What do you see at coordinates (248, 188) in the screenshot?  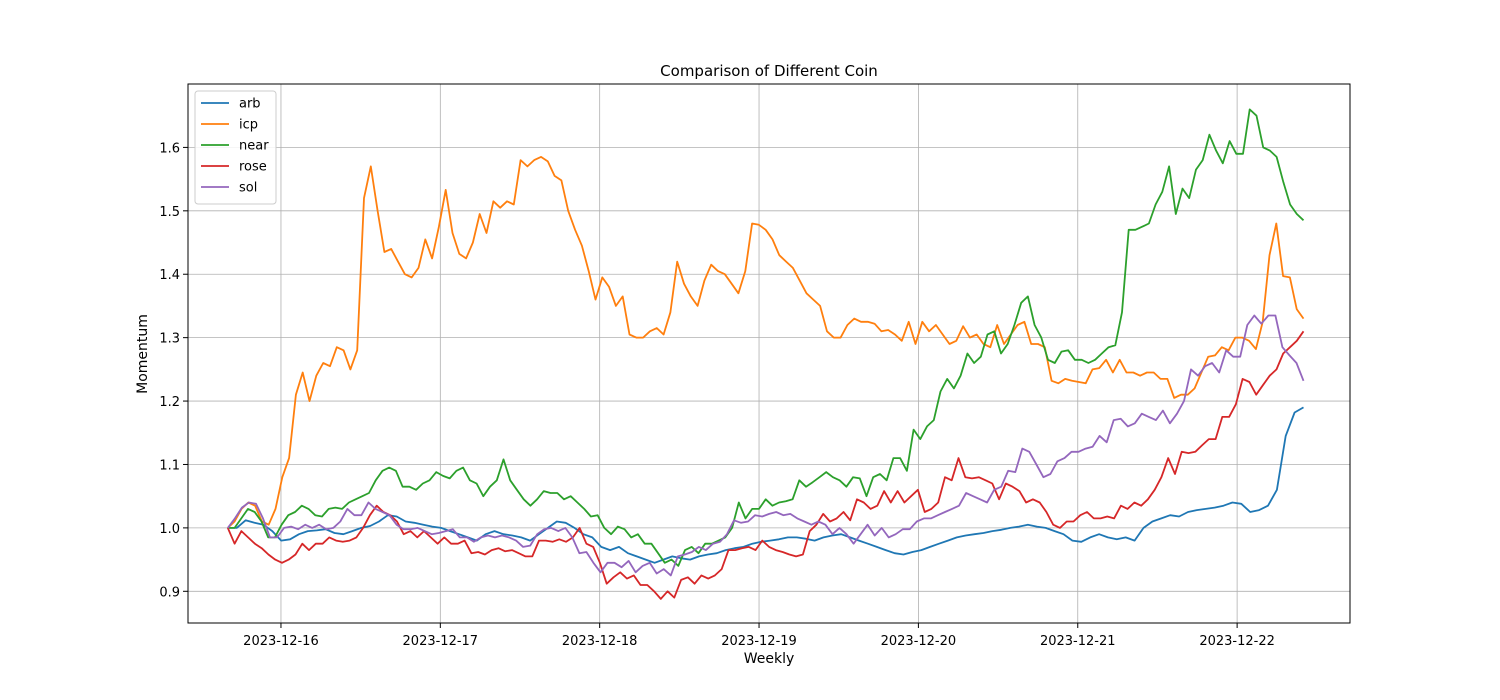 I see `legend-label-sol: sol` at bounding box center [248, 188].